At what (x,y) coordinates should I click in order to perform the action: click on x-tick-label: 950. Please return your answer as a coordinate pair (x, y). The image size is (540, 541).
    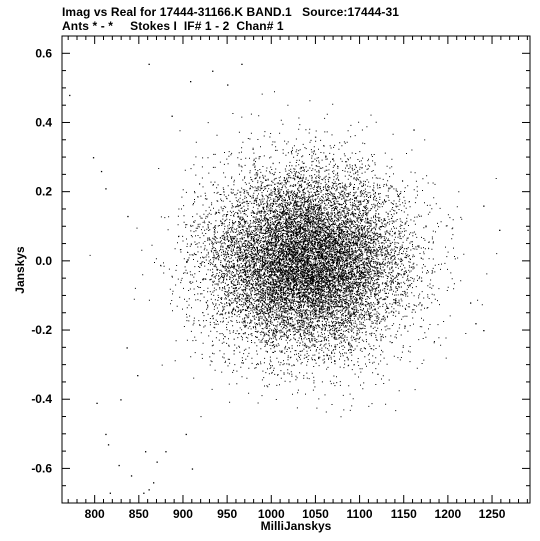
    Looking at the image, I should click on (227, 514).